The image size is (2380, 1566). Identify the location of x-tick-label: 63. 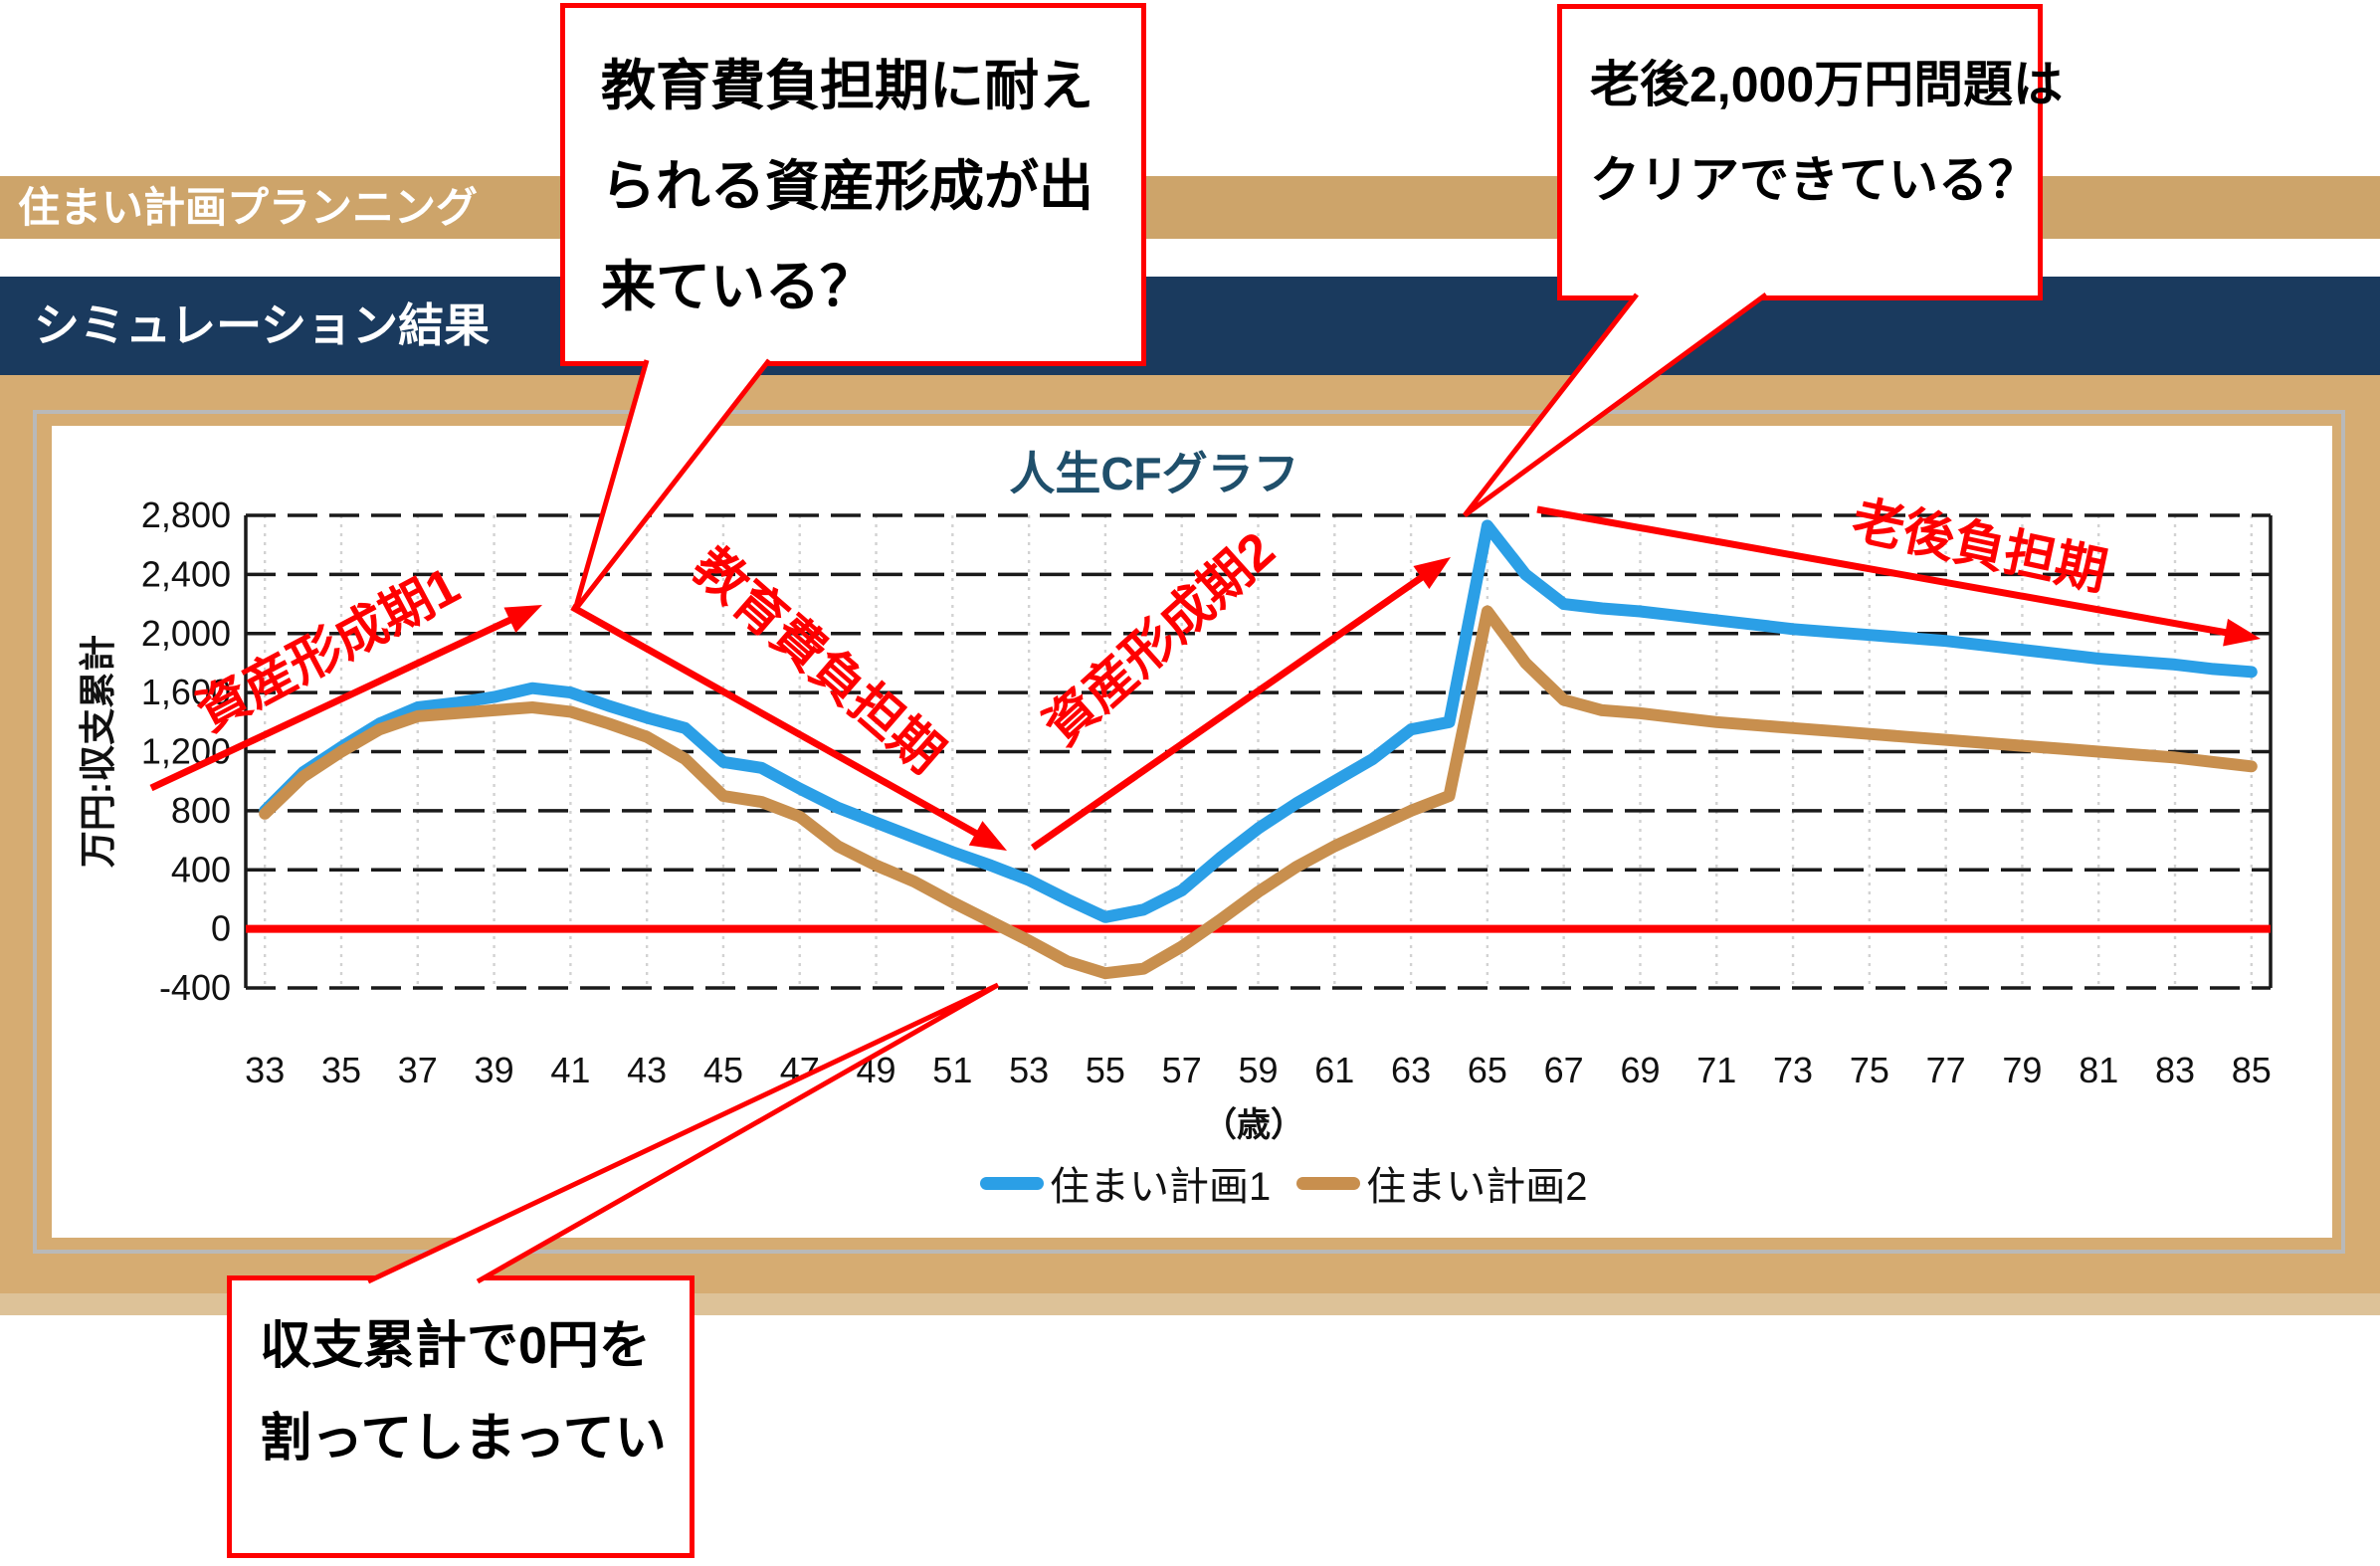
(1411, 1070).